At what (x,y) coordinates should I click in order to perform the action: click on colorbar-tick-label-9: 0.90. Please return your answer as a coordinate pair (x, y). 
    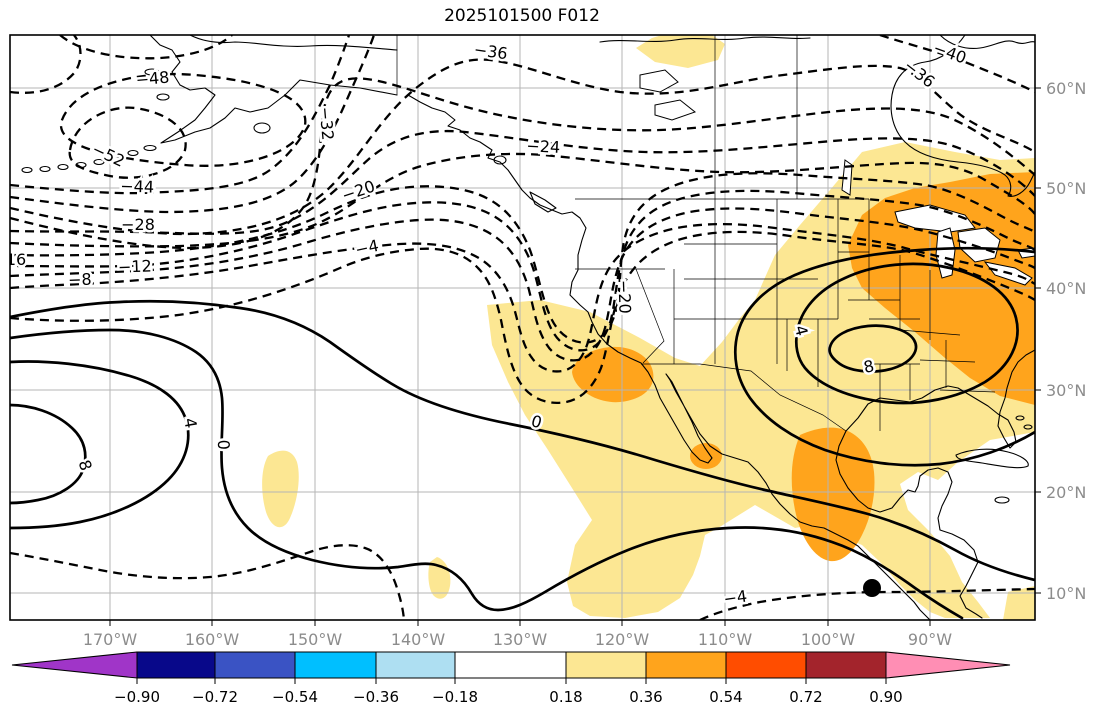
    Looking at the image, I should click on (885, 697).